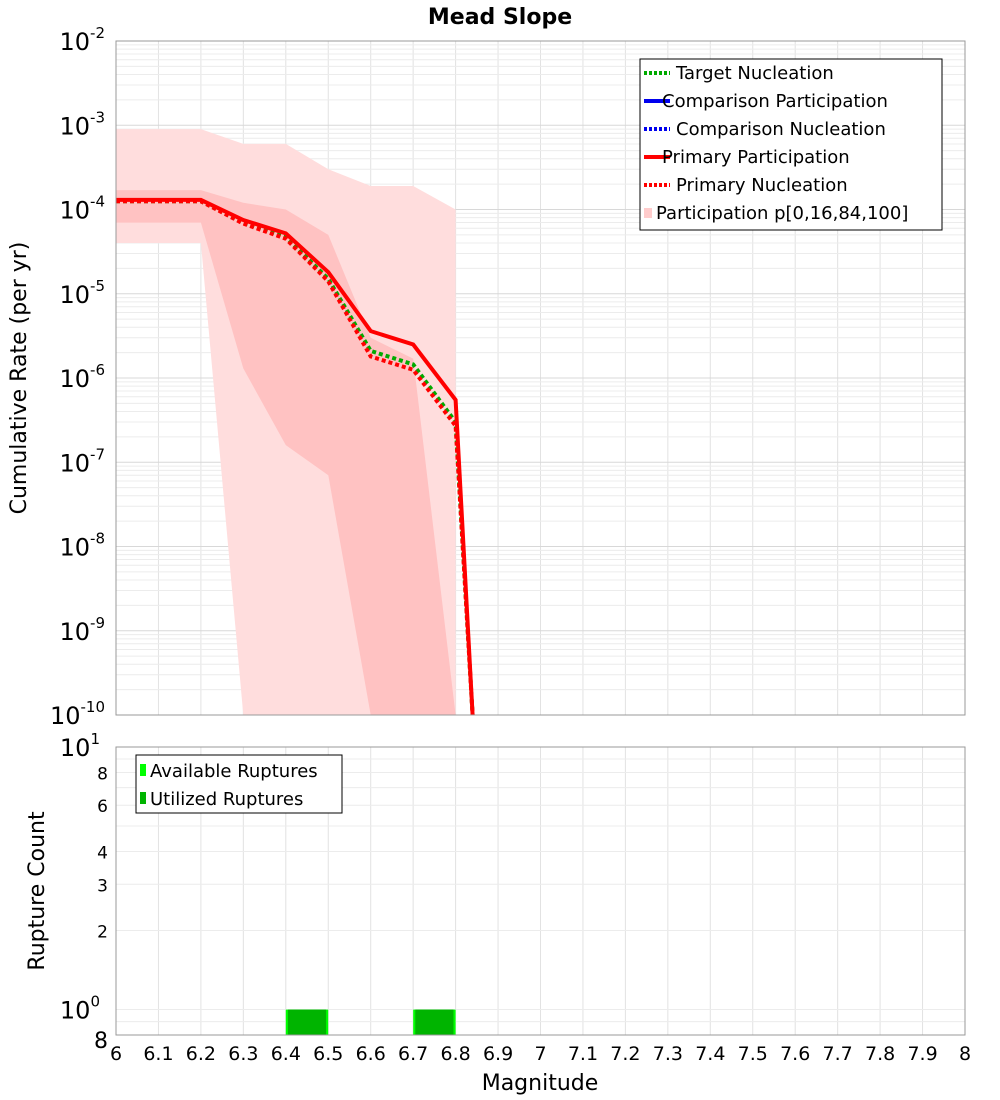 The image size is (1000, 1100). I want to click on legend-entry-label: Available Ruptures, so click(234, 771).